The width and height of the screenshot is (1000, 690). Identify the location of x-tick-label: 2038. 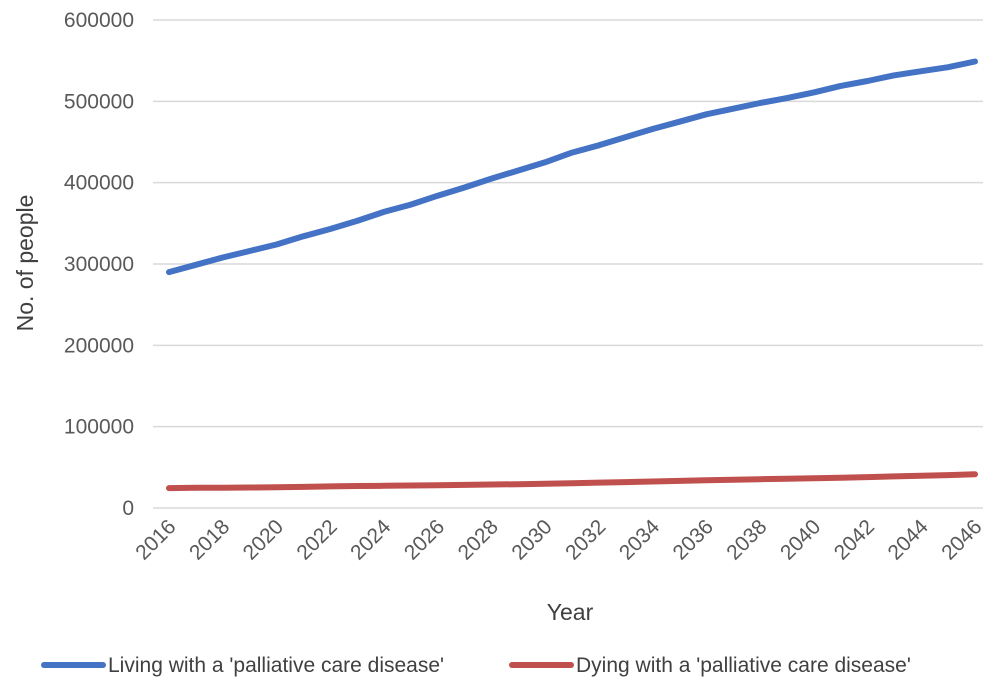
(746, 539).